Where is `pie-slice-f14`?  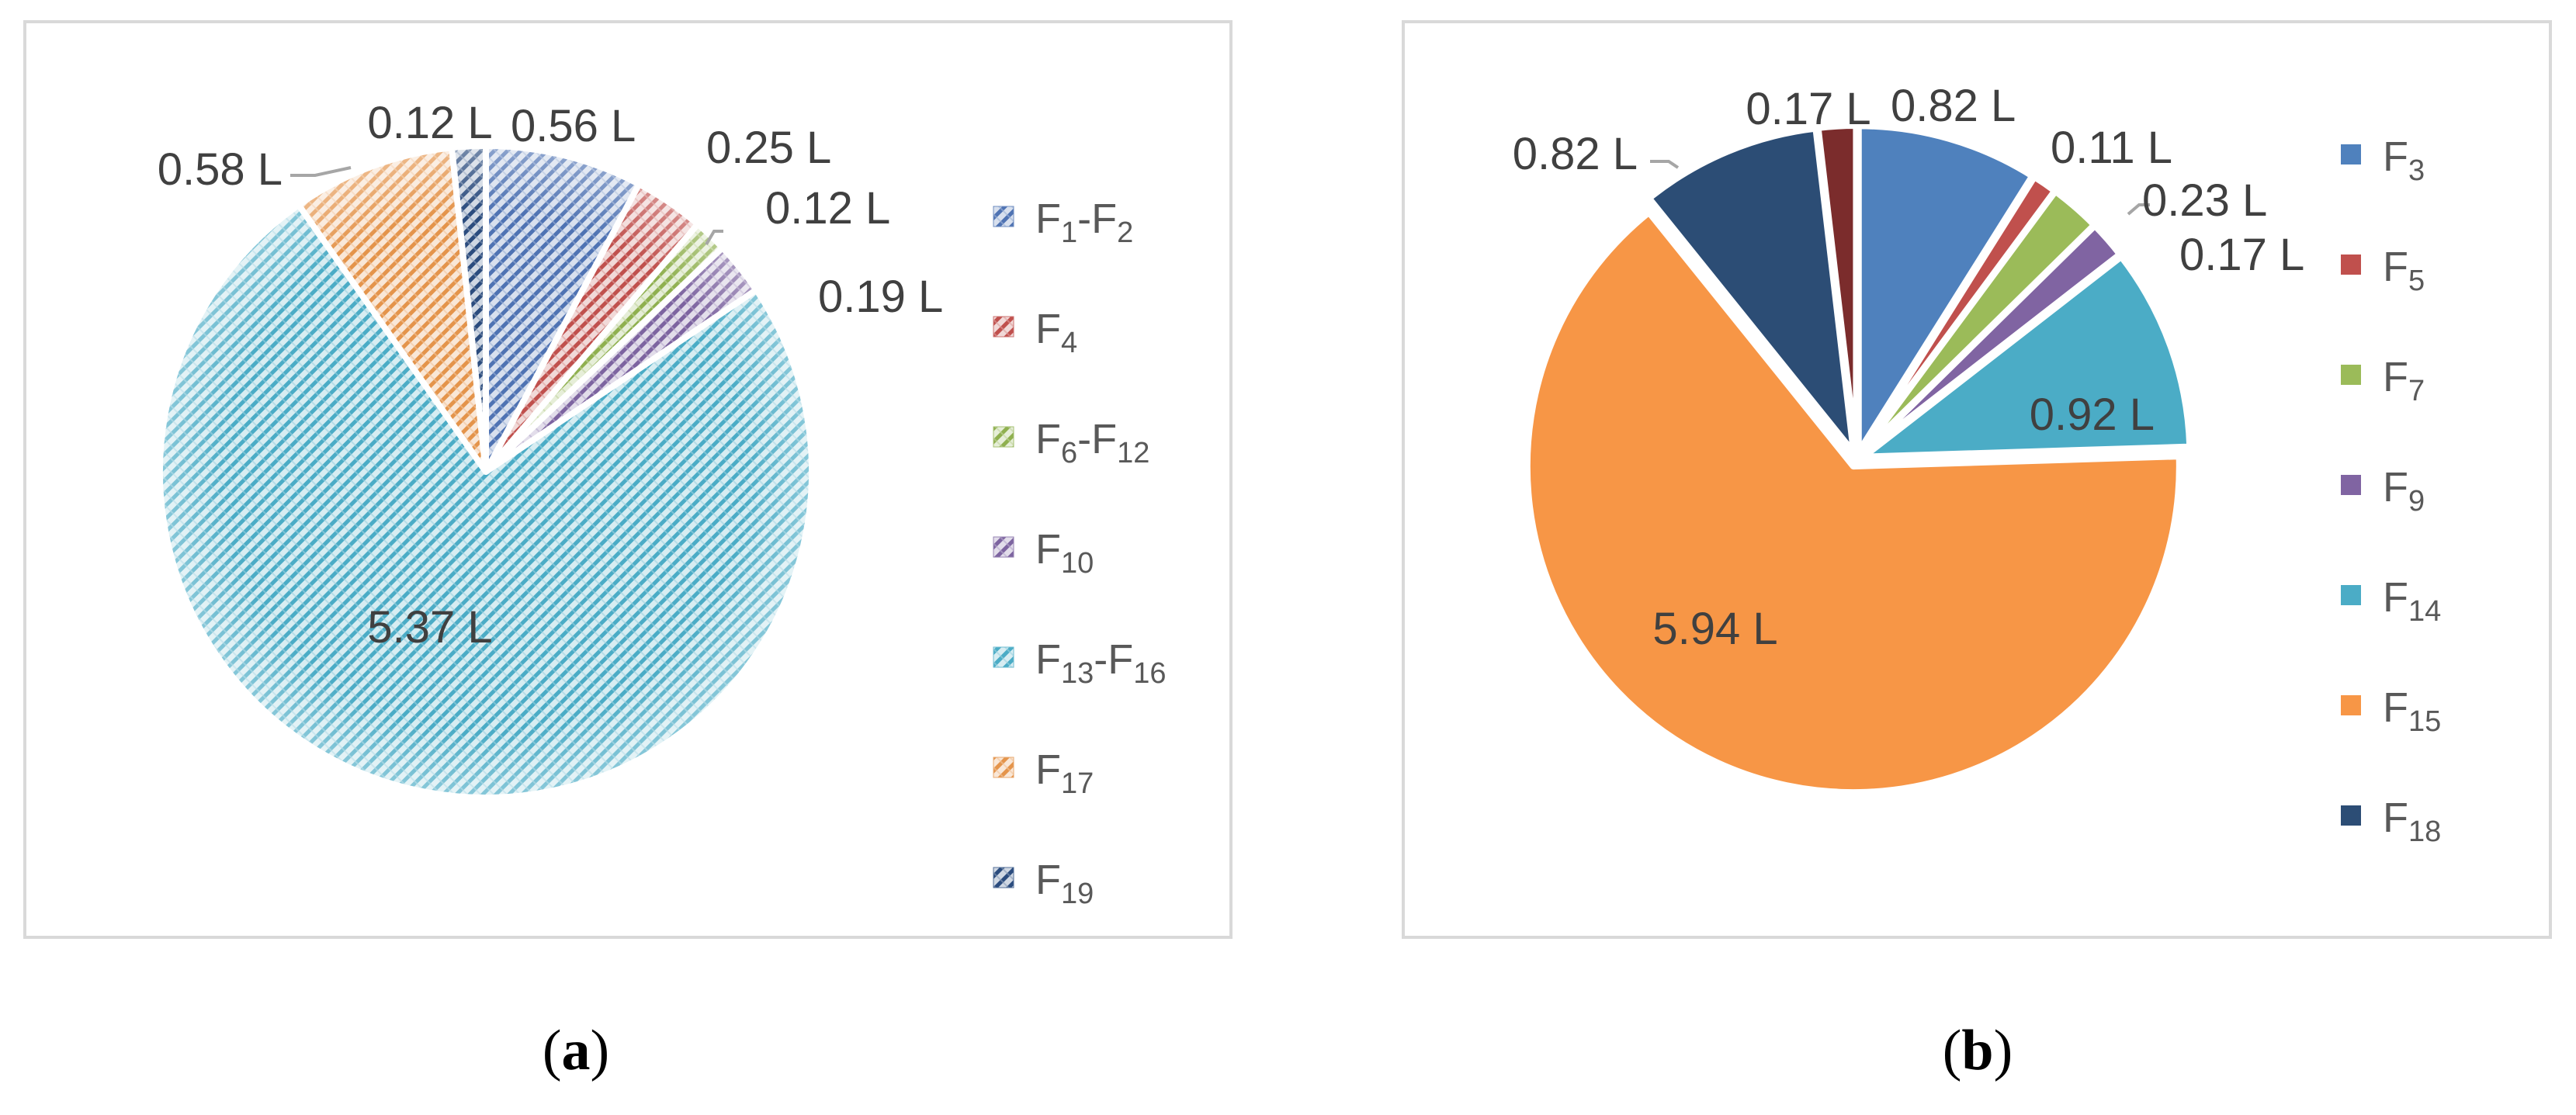 pie-slice-f14 is located at coordinates (2026, 356).